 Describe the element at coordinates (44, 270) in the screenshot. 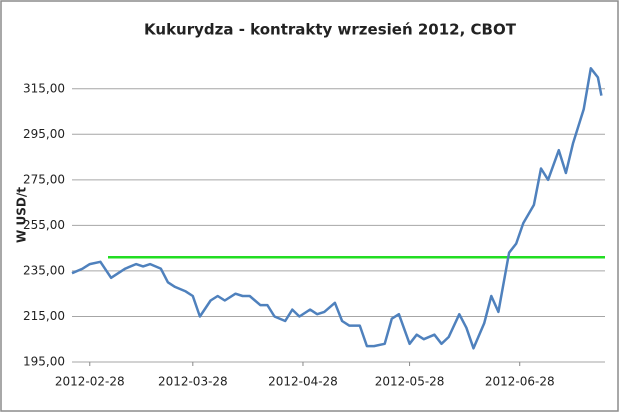

I see `y-tick-label: 235,00` at that location.